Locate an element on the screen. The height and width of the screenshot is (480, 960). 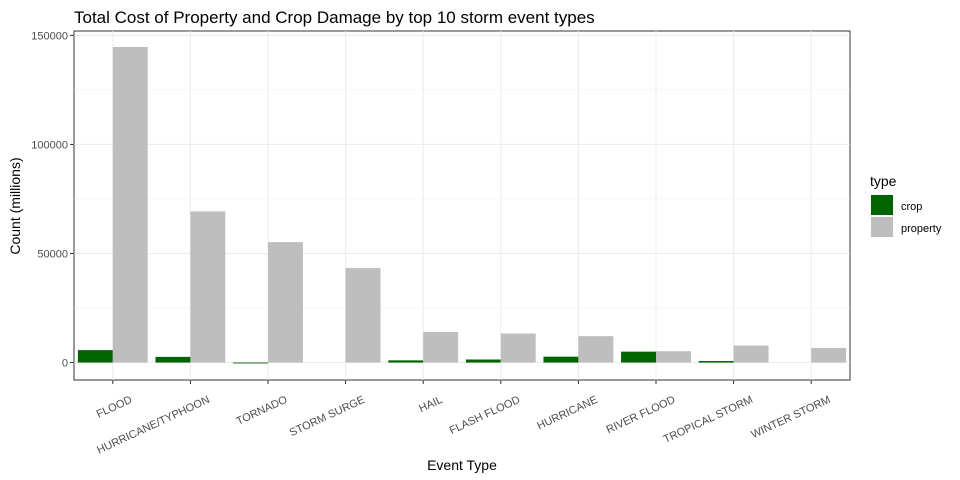
legend: type crop property is located at coordinates (906, 205).